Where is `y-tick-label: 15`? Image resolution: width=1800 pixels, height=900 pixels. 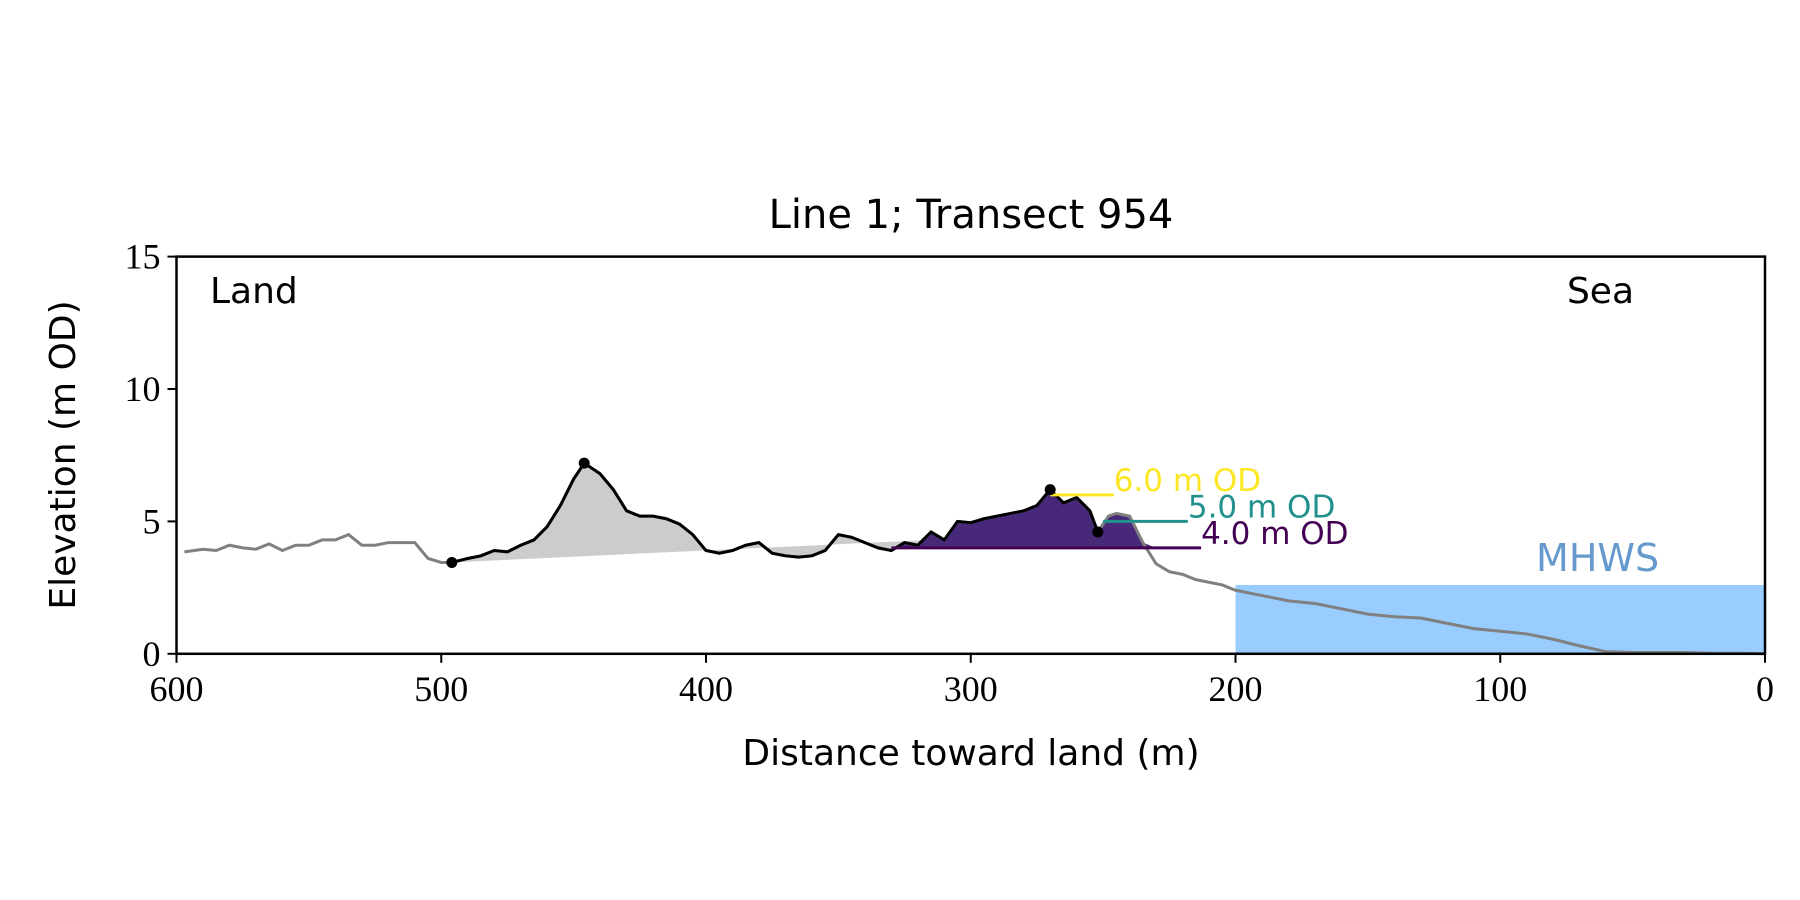 y-tick-label: 15 is located at coordinates (143, 257).